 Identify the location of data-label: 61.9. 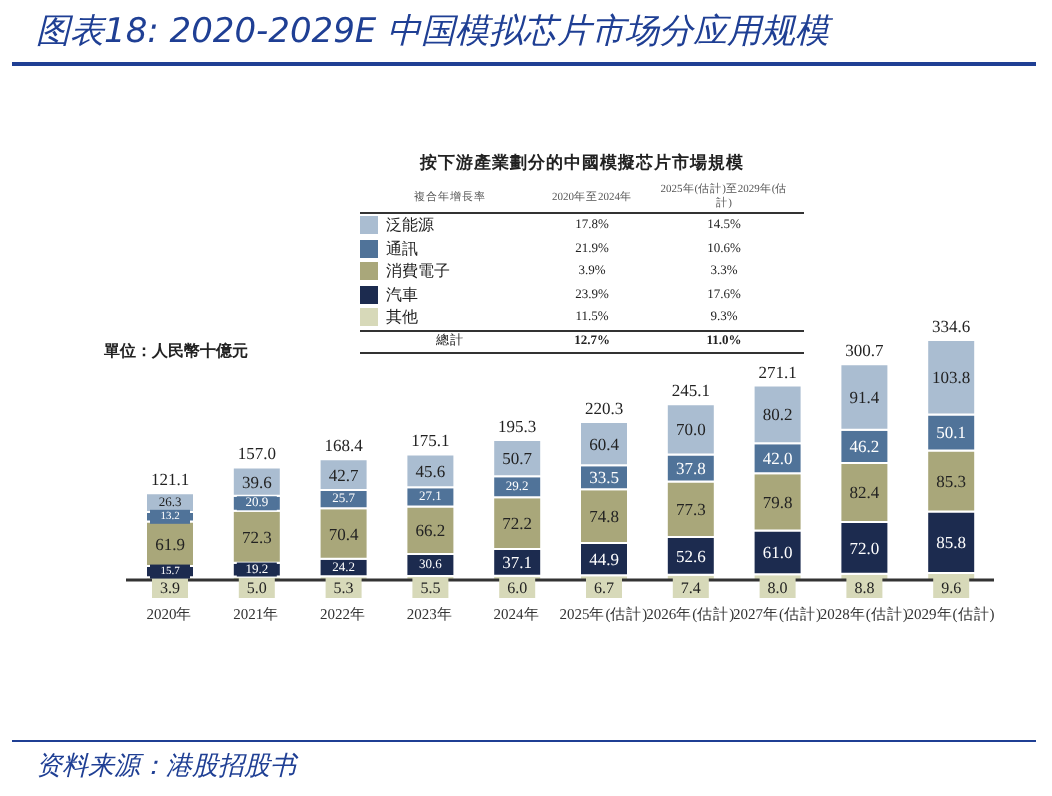
(170, 543).